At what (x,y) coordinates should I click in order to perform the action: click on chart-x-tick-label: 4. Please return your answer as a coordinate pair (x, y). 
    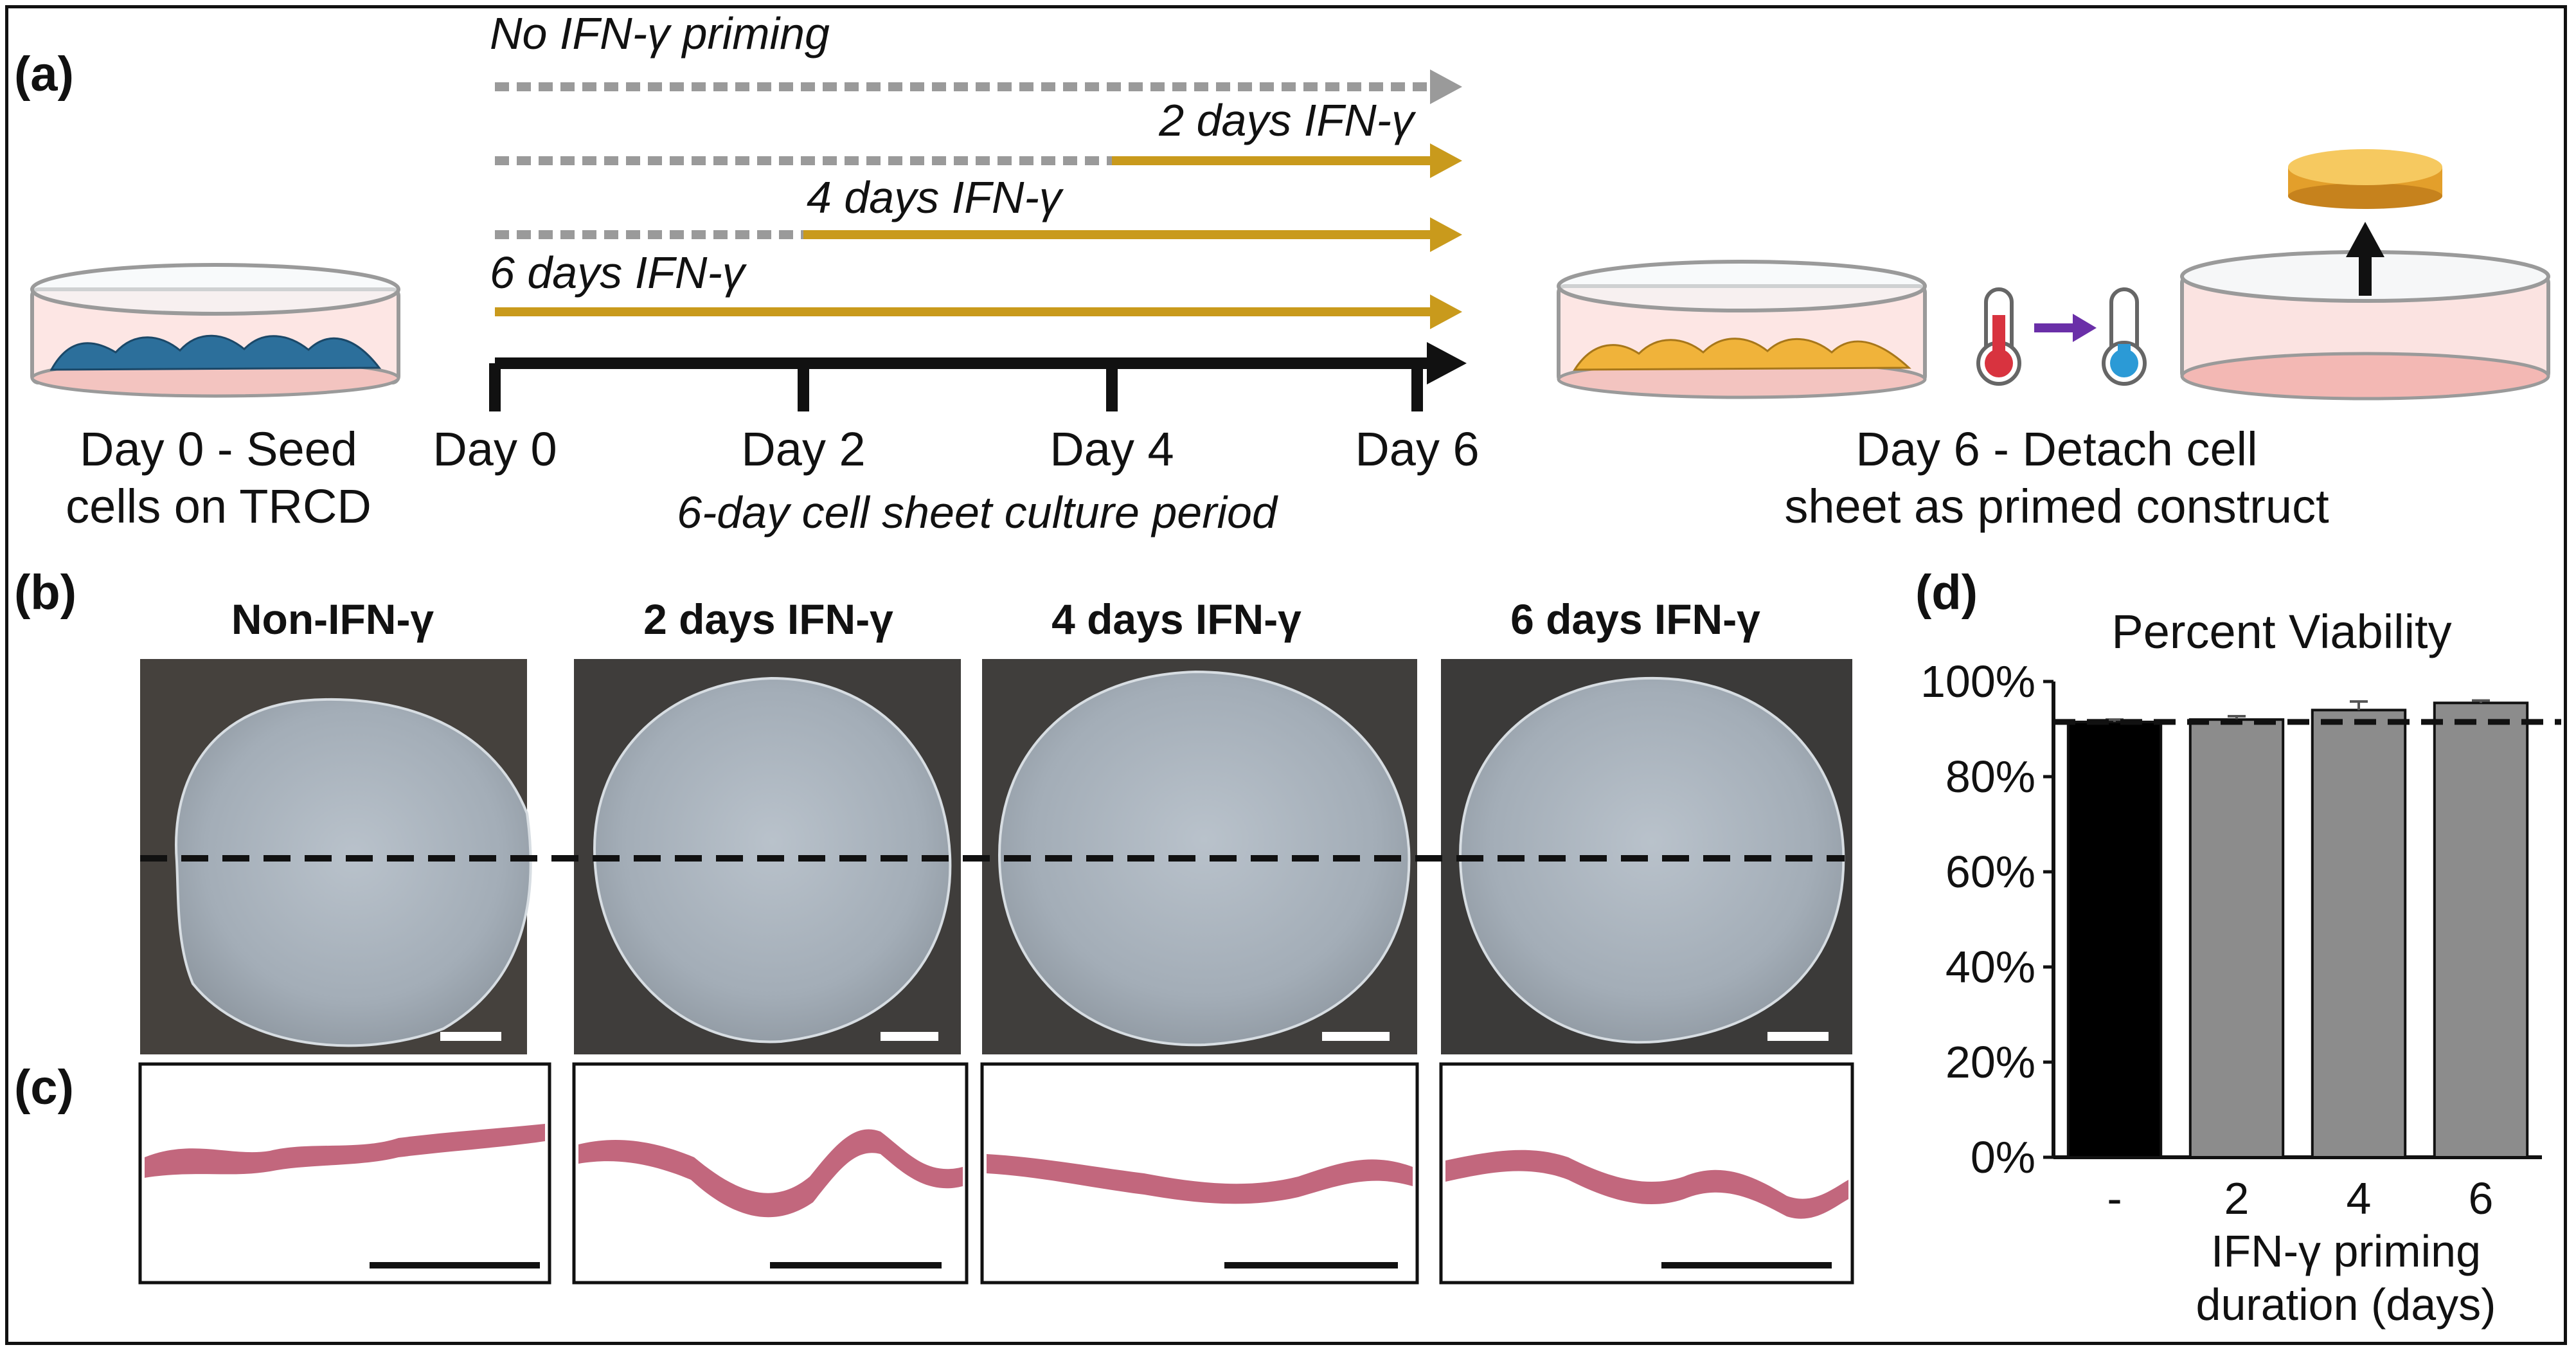
    Looking at the image, I should click on (2359, 1198).